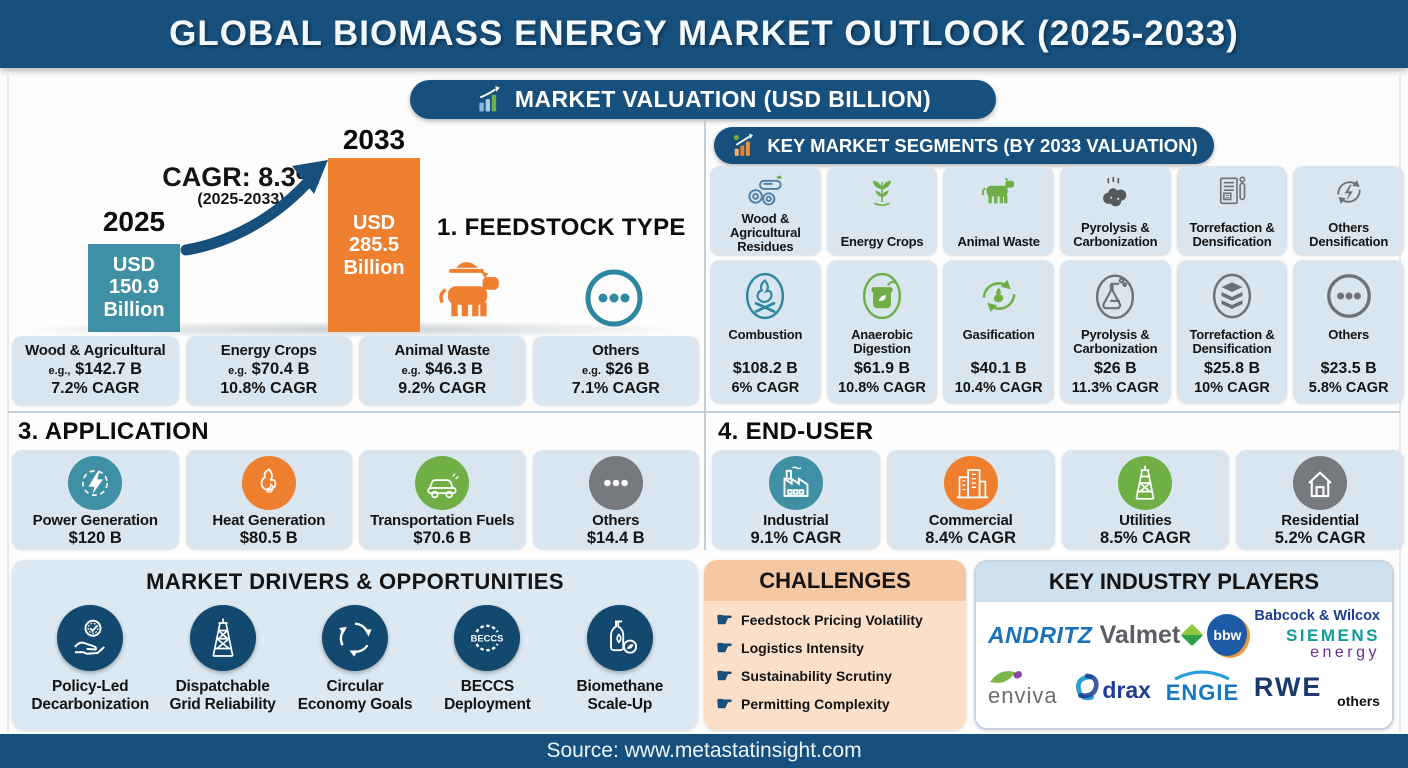 Image resolution: width=1408 pixels, height=768 pixels. I want to click on drax-logo: drax, so click(1111, 688).